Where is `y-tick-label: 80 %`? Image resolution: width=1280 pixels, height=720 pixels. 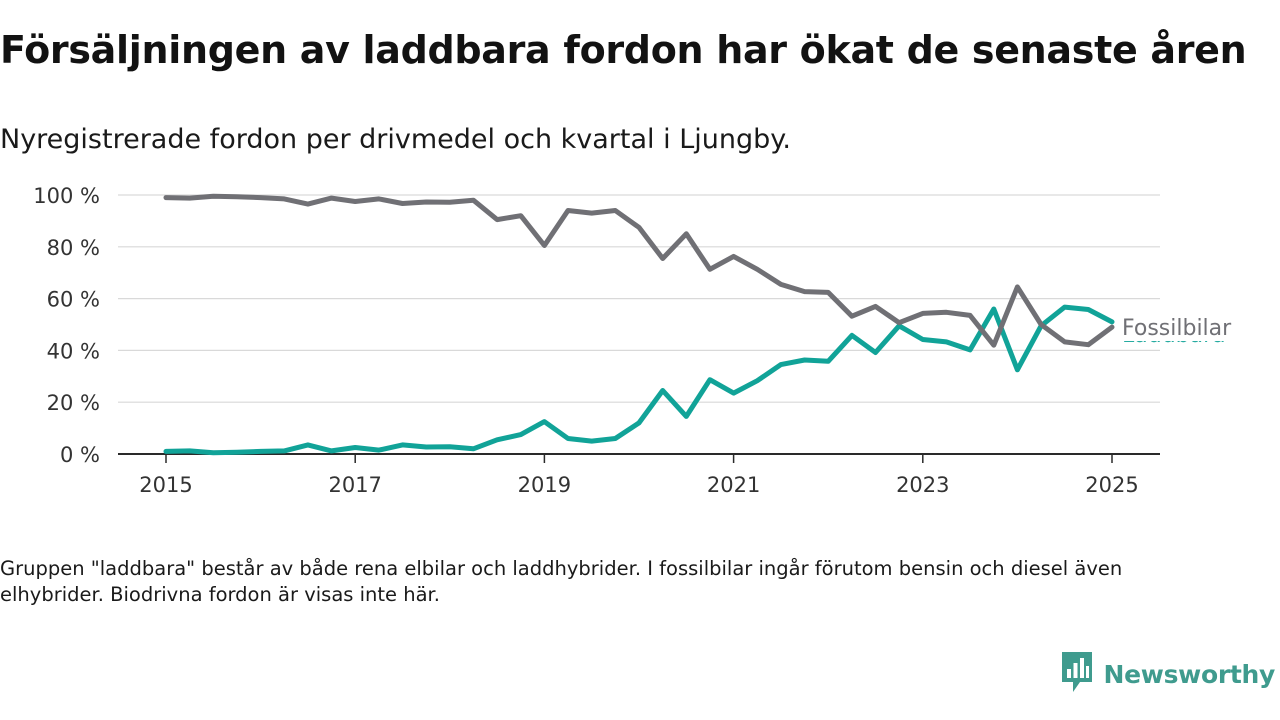 y-tick-label: 80 % is located at coordinates (73, 248).